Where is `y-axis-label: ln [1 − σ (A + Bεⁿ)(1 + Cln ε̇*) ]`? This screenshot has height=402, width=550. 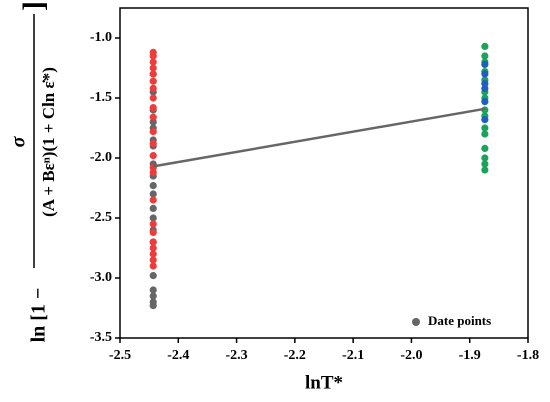
y-axis-label: ln [1 − σ (A + Bεⁿ)(1 + Cln ε̇*) ] is located at coordinates (33, 171).